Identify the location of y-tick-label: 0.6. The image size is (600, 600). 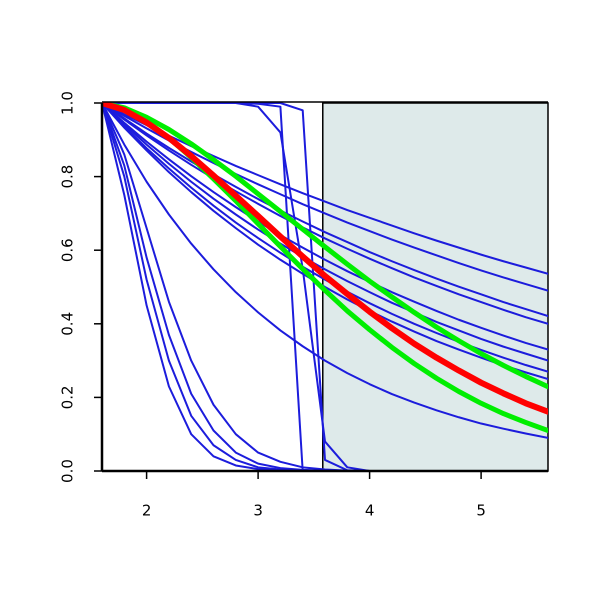
(68, 250).